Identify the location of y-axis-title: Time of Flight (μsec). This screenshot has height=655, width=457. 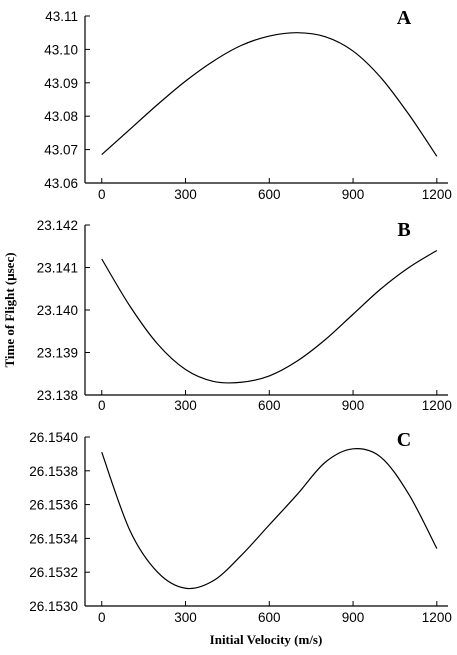
(9, 309).